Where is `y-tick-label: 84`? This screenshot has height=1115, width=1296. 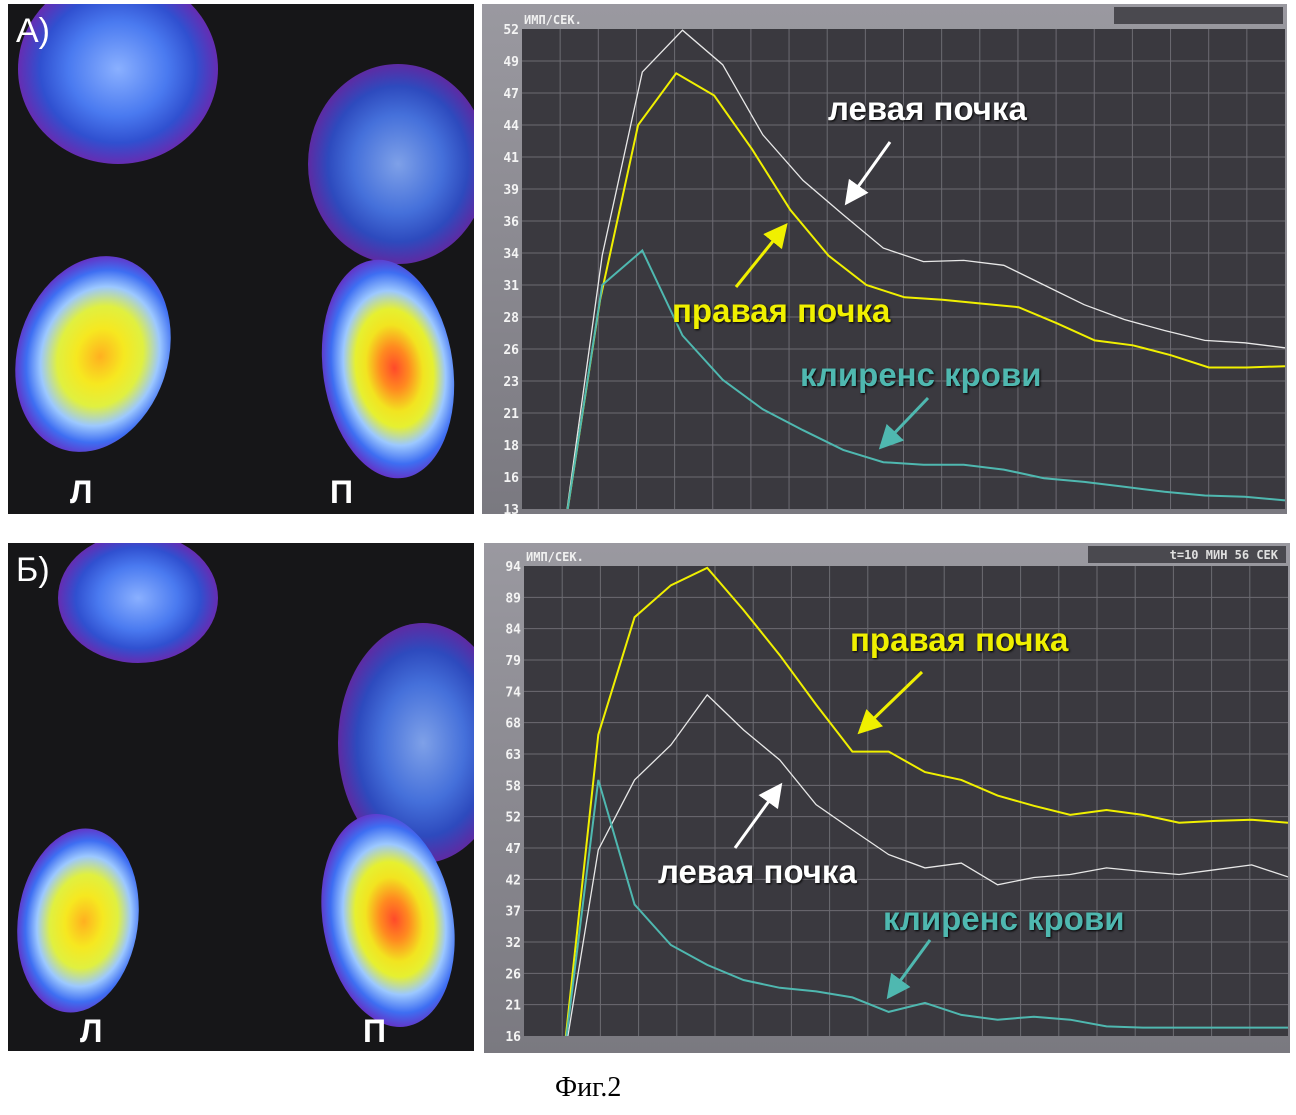
y-tick-label: 84 is located at coordinates (513, 630).